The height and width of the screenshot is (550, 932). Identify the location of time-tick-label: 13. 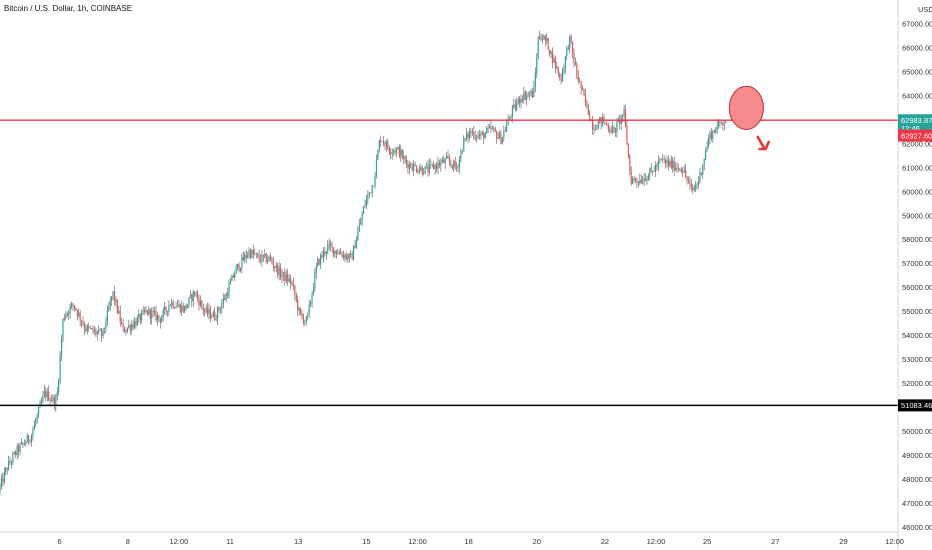
(298, 541).